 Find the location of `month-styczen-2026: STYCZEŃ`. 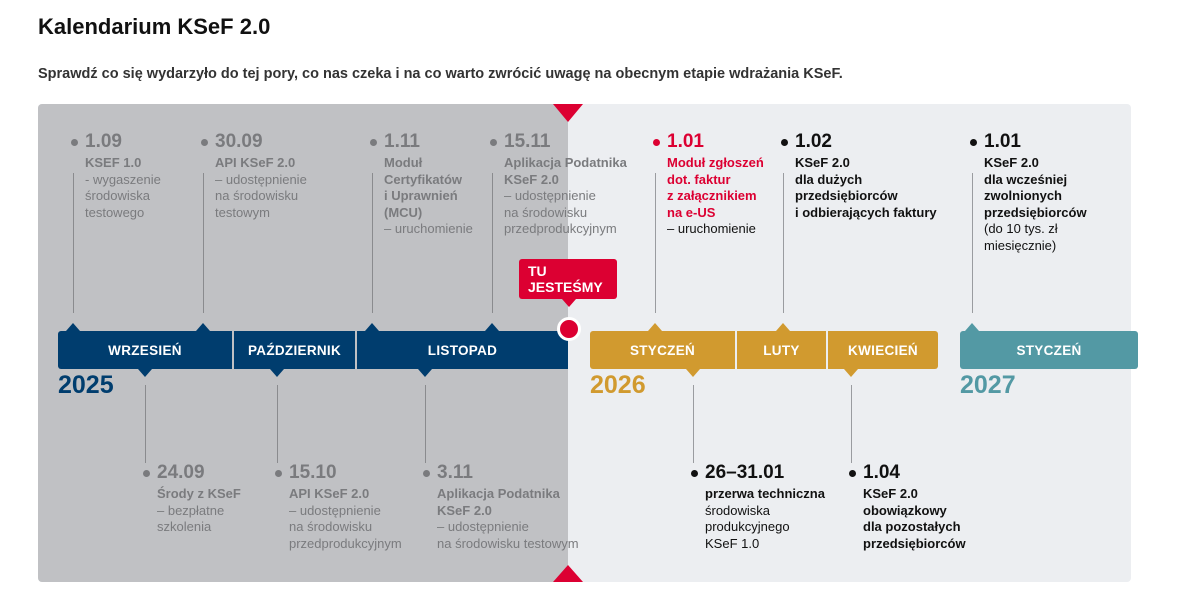

month-styczen-2026: STYCZEŃ is located at coordinates (662, 350).